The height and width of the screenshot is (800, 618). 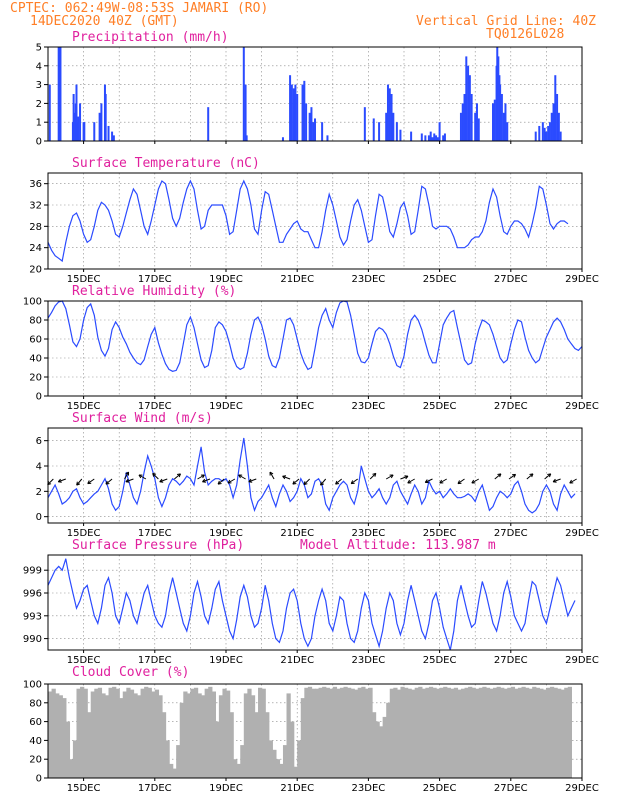 I want to click on relative-humidity-x-tick-label: 15DEC, so click(x=84, y=406).